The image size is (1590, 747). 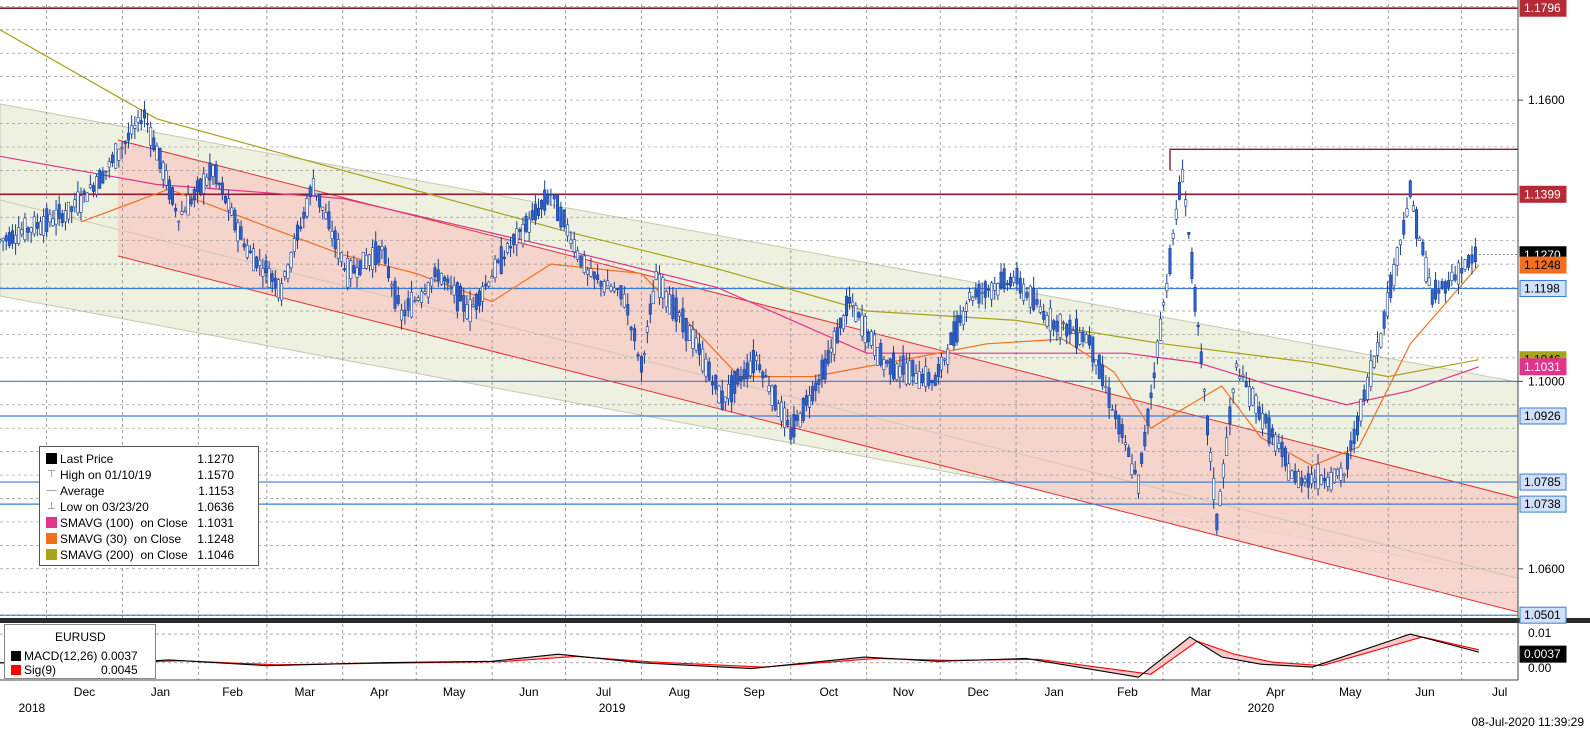 I want to click on month-label: Jun, so click(x=1424, y=692).